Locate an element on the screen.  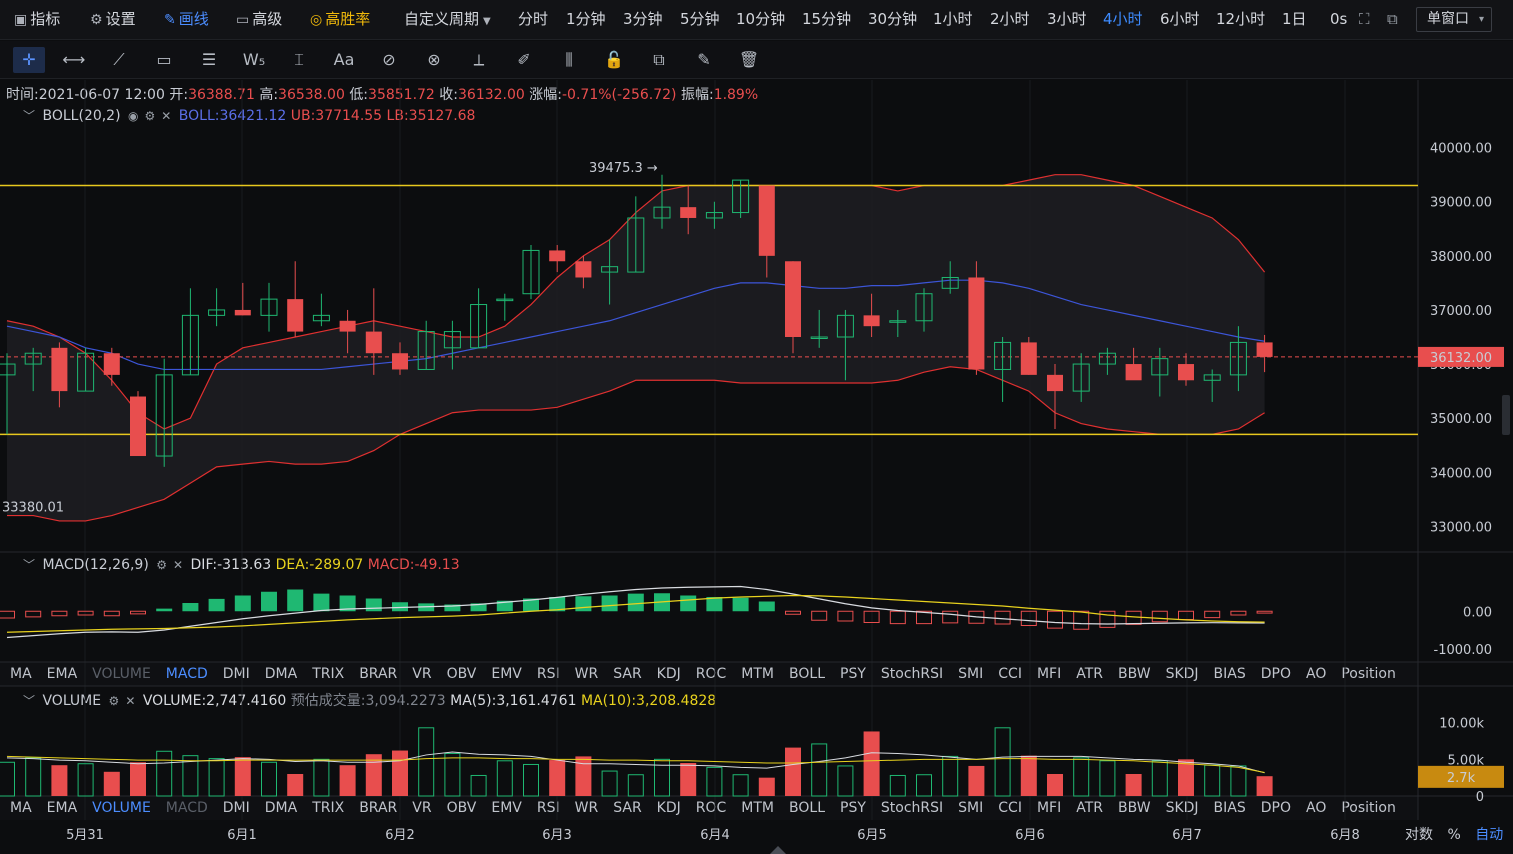
edit-icon: ✎ is located at coordinates (704, 59).